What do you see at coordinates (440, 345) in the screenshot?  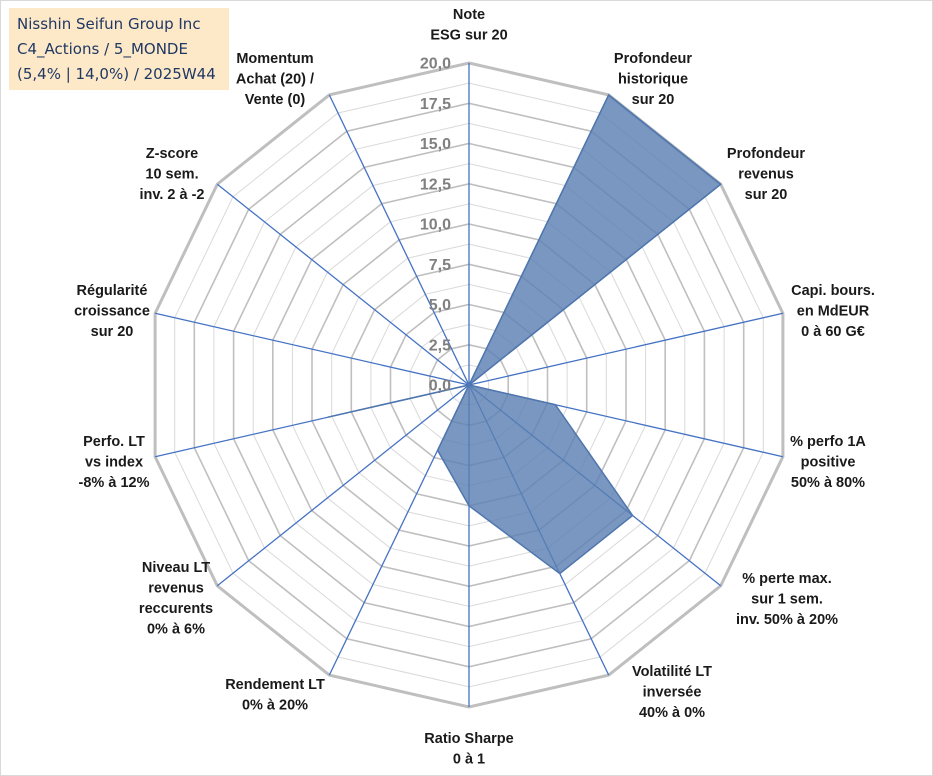 I see `tick-label: 2,5` at bounding box center [440, 345].